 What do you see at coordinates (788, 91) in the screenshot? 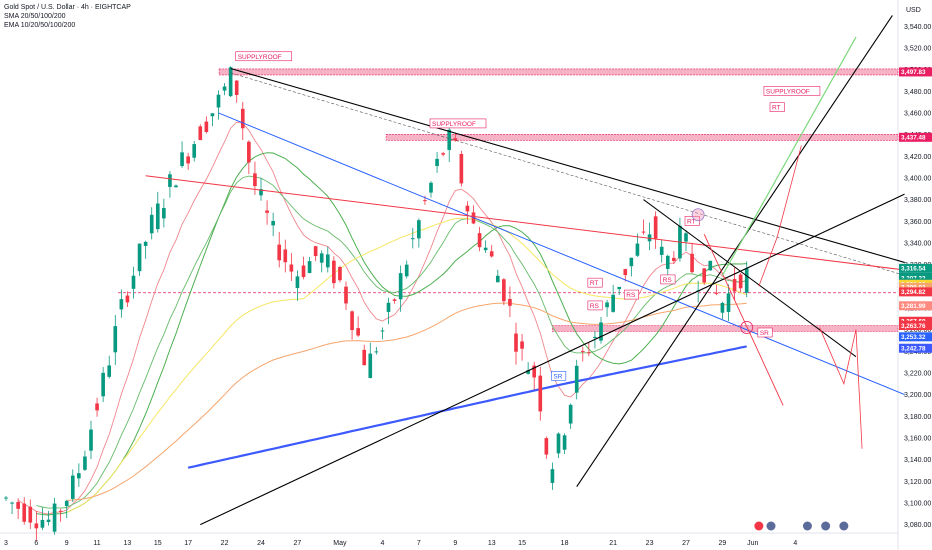
I see `annotation-label: SUPPLYROOF` at bounding box center [788, 91].